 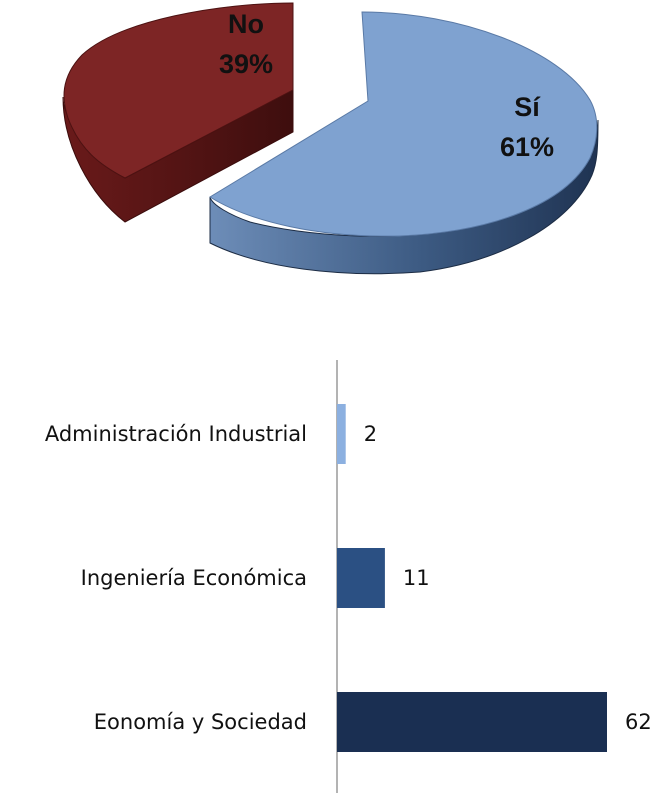 What do you see at coordinates (416, 578) in the screenshot?
I see `bar-value-label-2: 11` at bounding box center [416, 578].